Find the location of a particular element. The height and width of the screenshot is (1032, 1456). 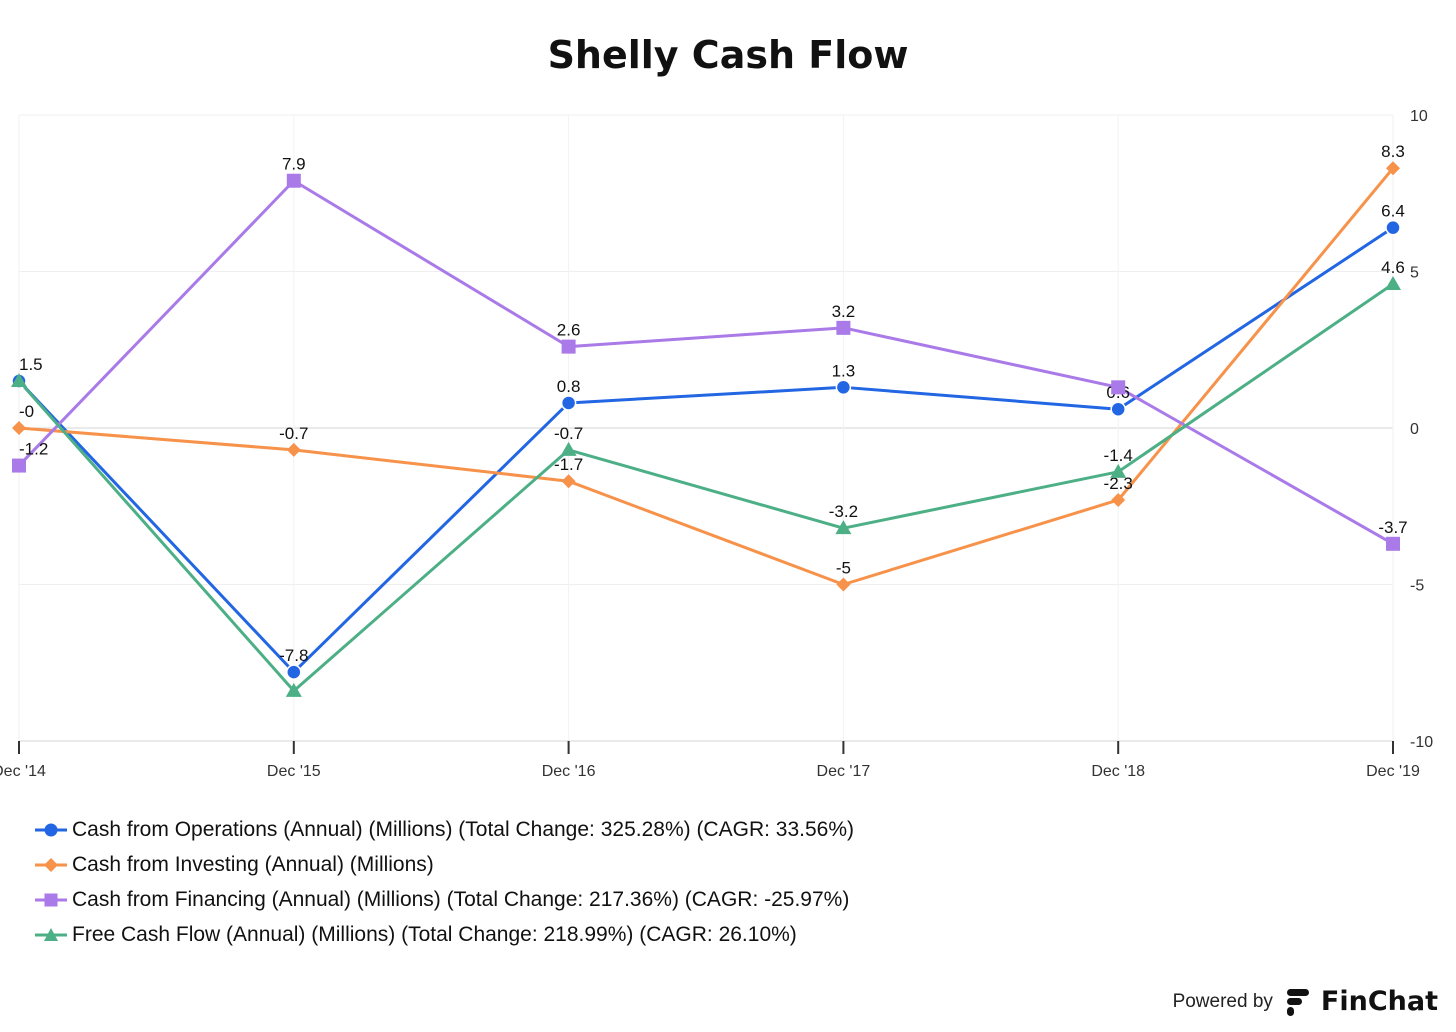

y-tick-label: -10 is located at coordinates (1421, 742).